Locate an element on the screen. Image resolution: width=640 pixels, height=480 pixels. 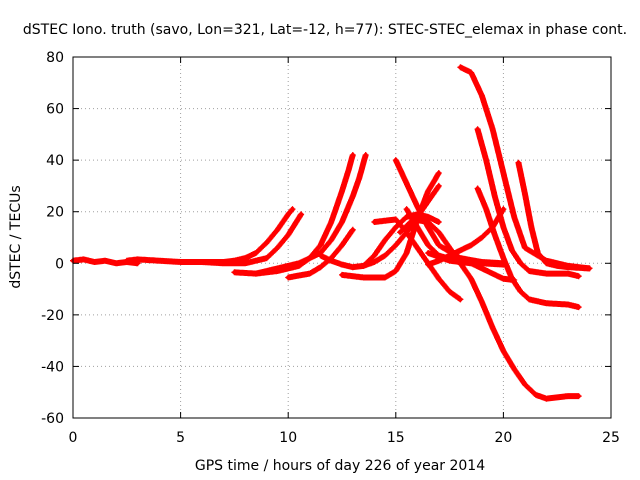
y-tick-label: -60 is located at coordinates (52, 419).